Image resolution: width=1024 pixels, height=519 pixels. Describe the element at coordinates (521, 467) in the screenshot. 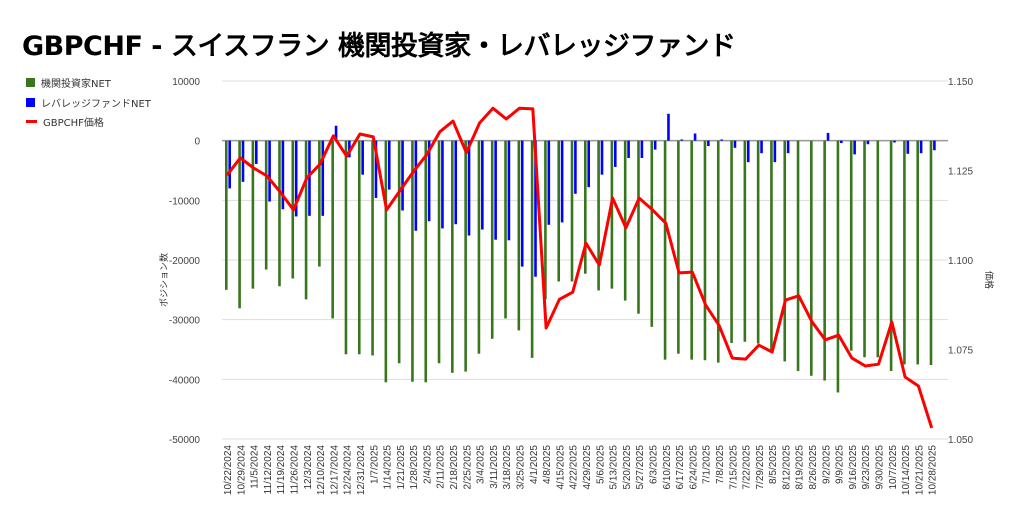

I see `x-tick-label: 3/25/2025` at that location.